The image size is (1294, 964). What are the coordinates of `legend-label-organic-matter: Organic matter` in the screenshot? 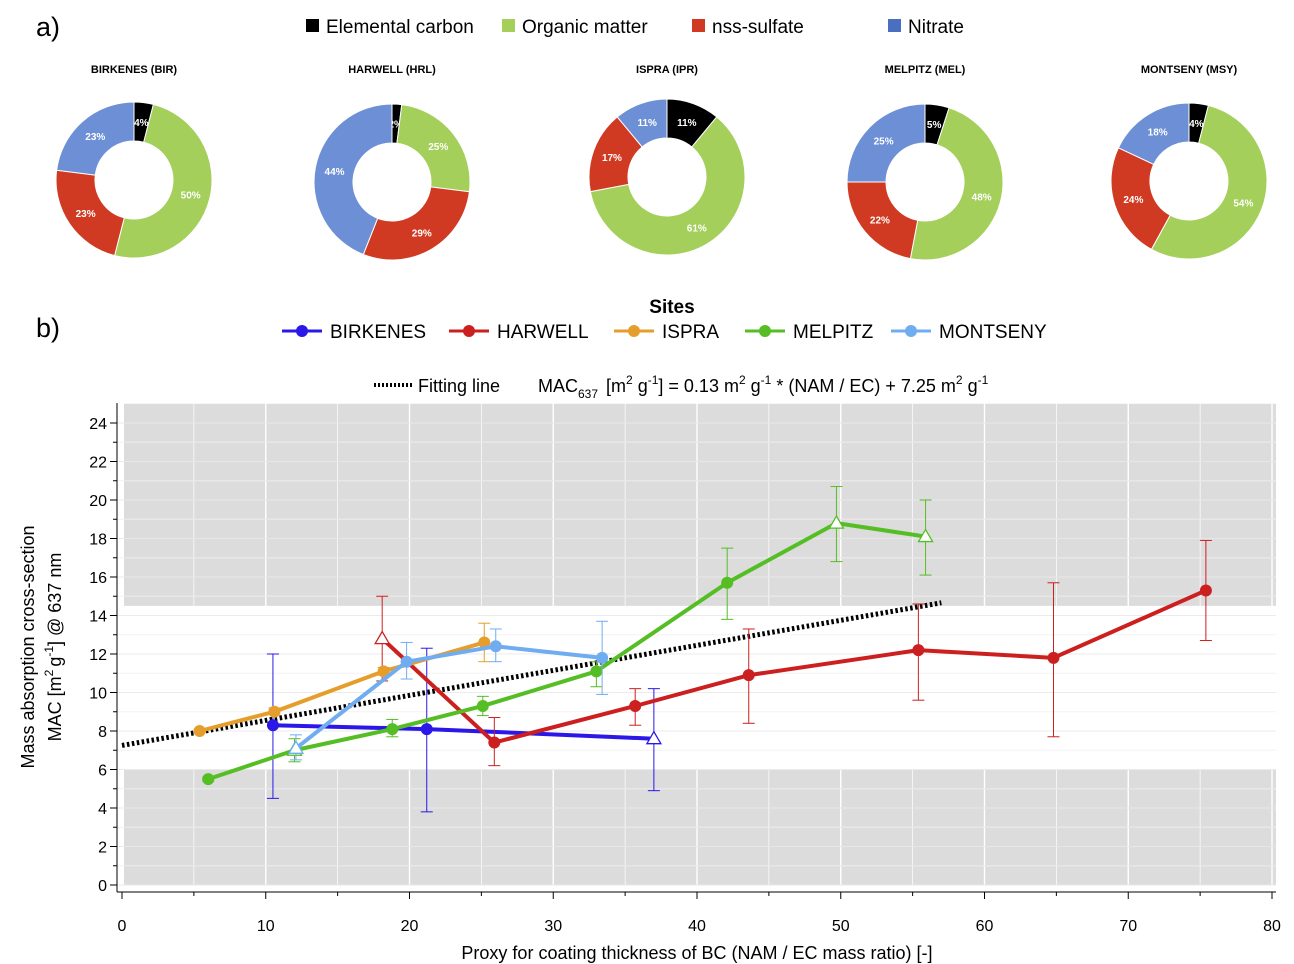 It's located at (585, 27).